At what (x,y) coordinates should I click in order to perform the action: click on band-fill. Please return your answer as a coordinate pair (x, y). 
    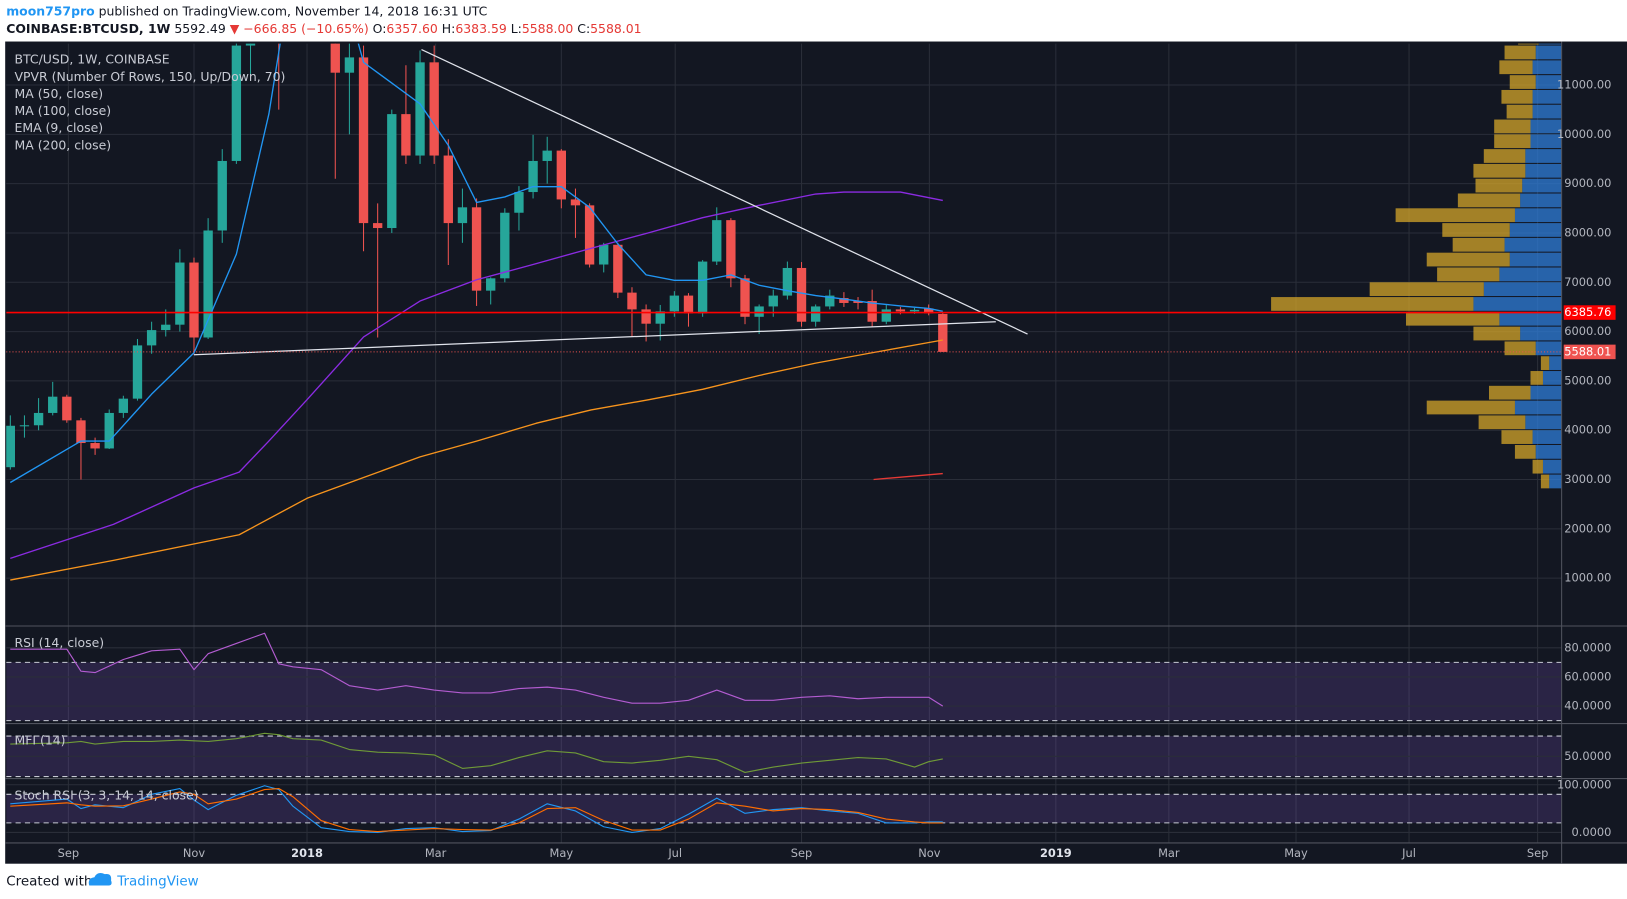
    Looking at the image, I should click on (784, 691).